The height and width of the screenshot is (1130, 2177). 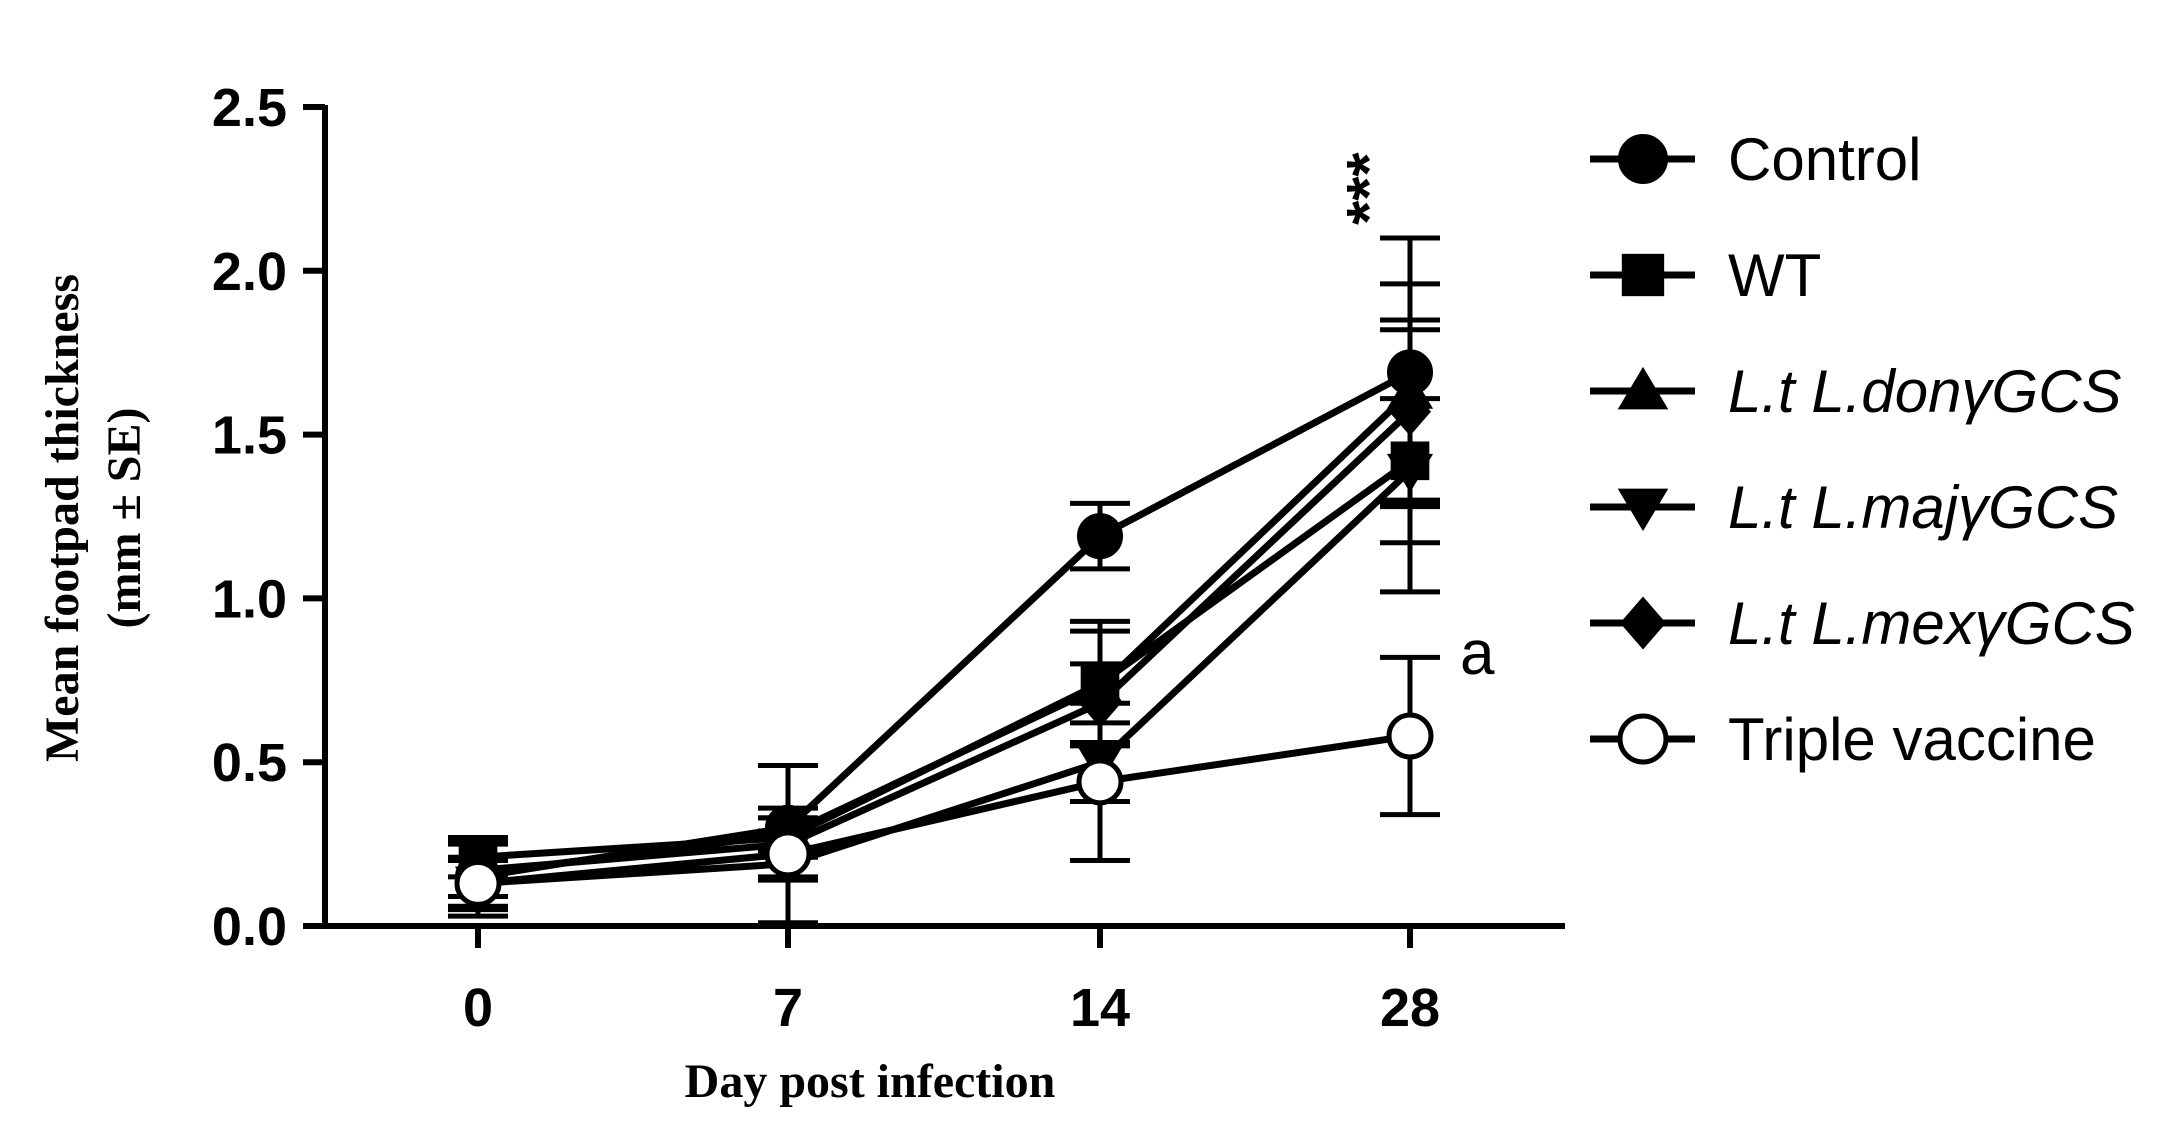 I want to click on significance-stars: ***, so click(x=1369, y=188).